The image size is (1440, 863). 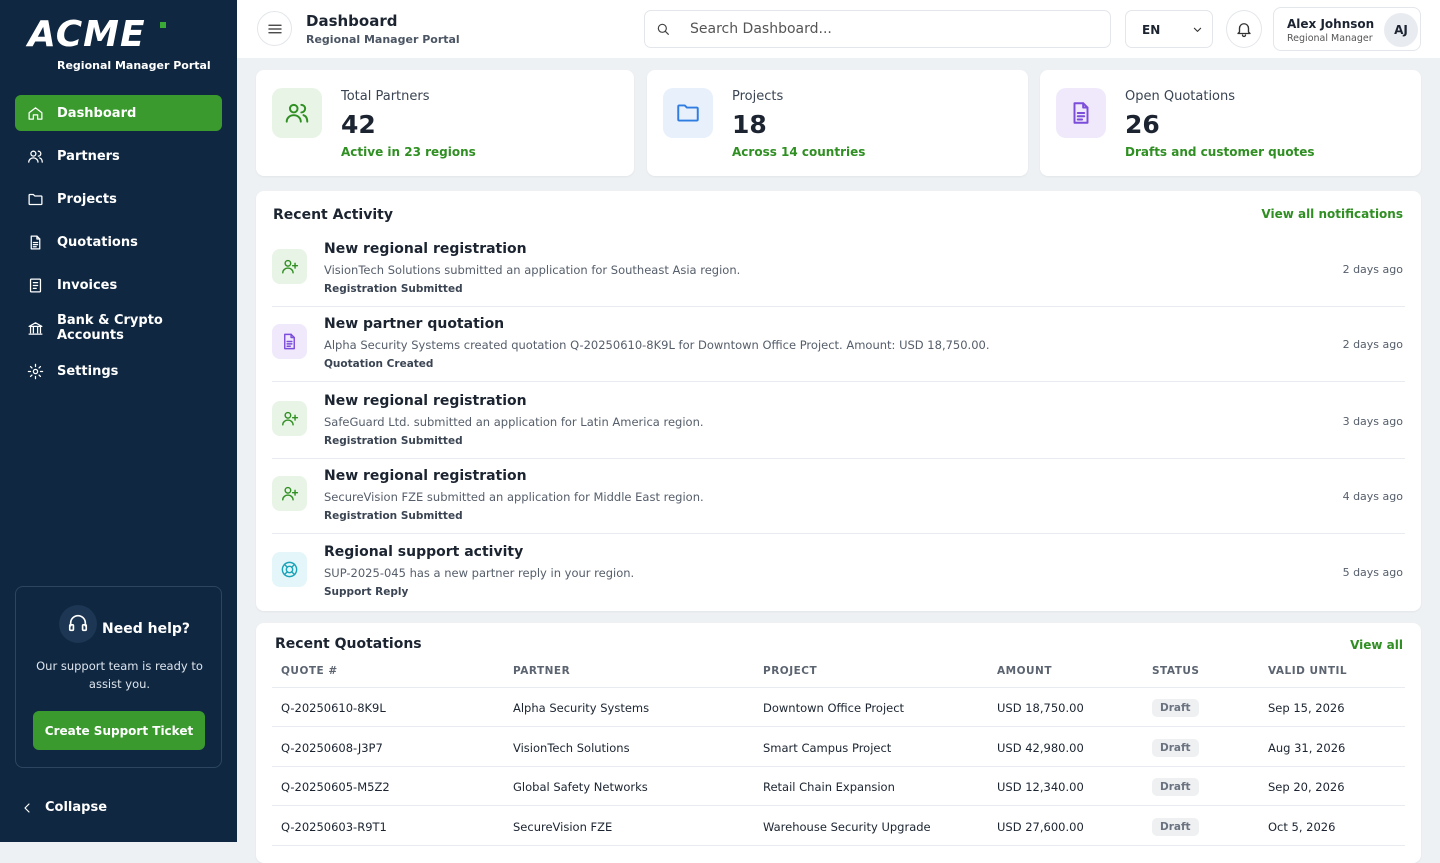 What do you see at coordinates (88, 371) in the screenshot?
I see `nav-label: Settings` at bounding box center [88, 371].